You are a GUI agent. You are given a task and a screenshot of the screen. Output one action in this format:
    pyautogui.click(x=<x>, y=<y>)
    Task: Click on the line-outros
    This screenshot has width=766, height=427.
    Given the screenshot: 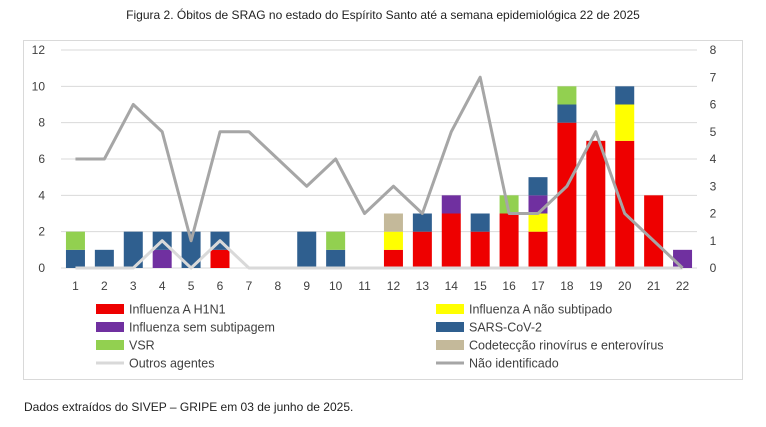 What is the action you would take?
    pyautogui.click(x=379, y=254)
    